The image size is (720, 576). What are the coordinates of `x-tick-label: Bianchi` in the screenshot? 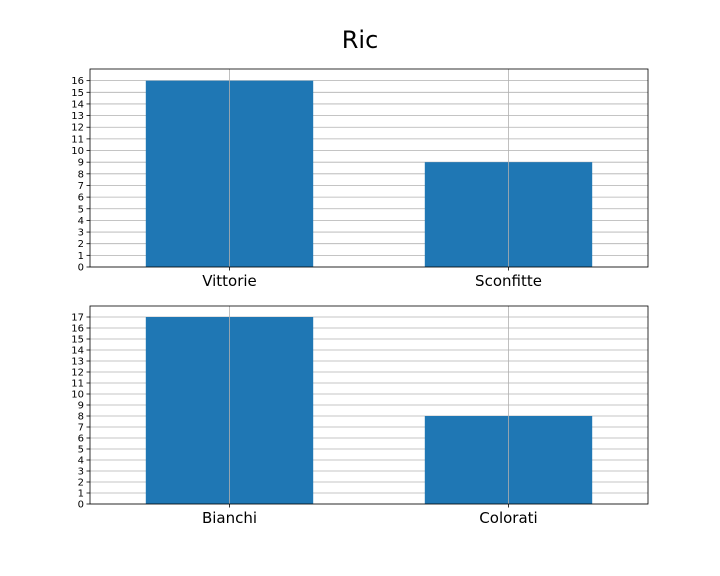 It's located at (229, 518).